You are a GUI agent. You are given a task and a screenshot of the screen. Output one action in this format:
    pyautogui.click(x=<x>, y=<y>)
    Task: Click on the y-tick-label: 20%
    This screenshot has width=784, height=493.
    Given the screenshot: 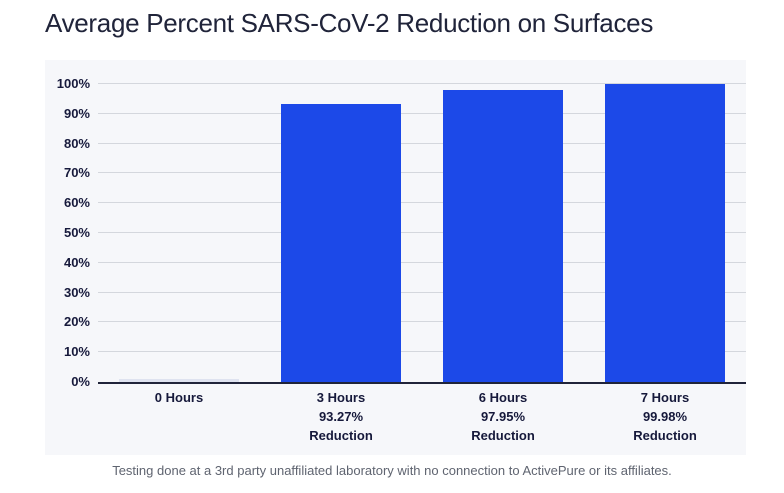 What is the action you would take?
    pyautogui.click(x=76, y=322)
    